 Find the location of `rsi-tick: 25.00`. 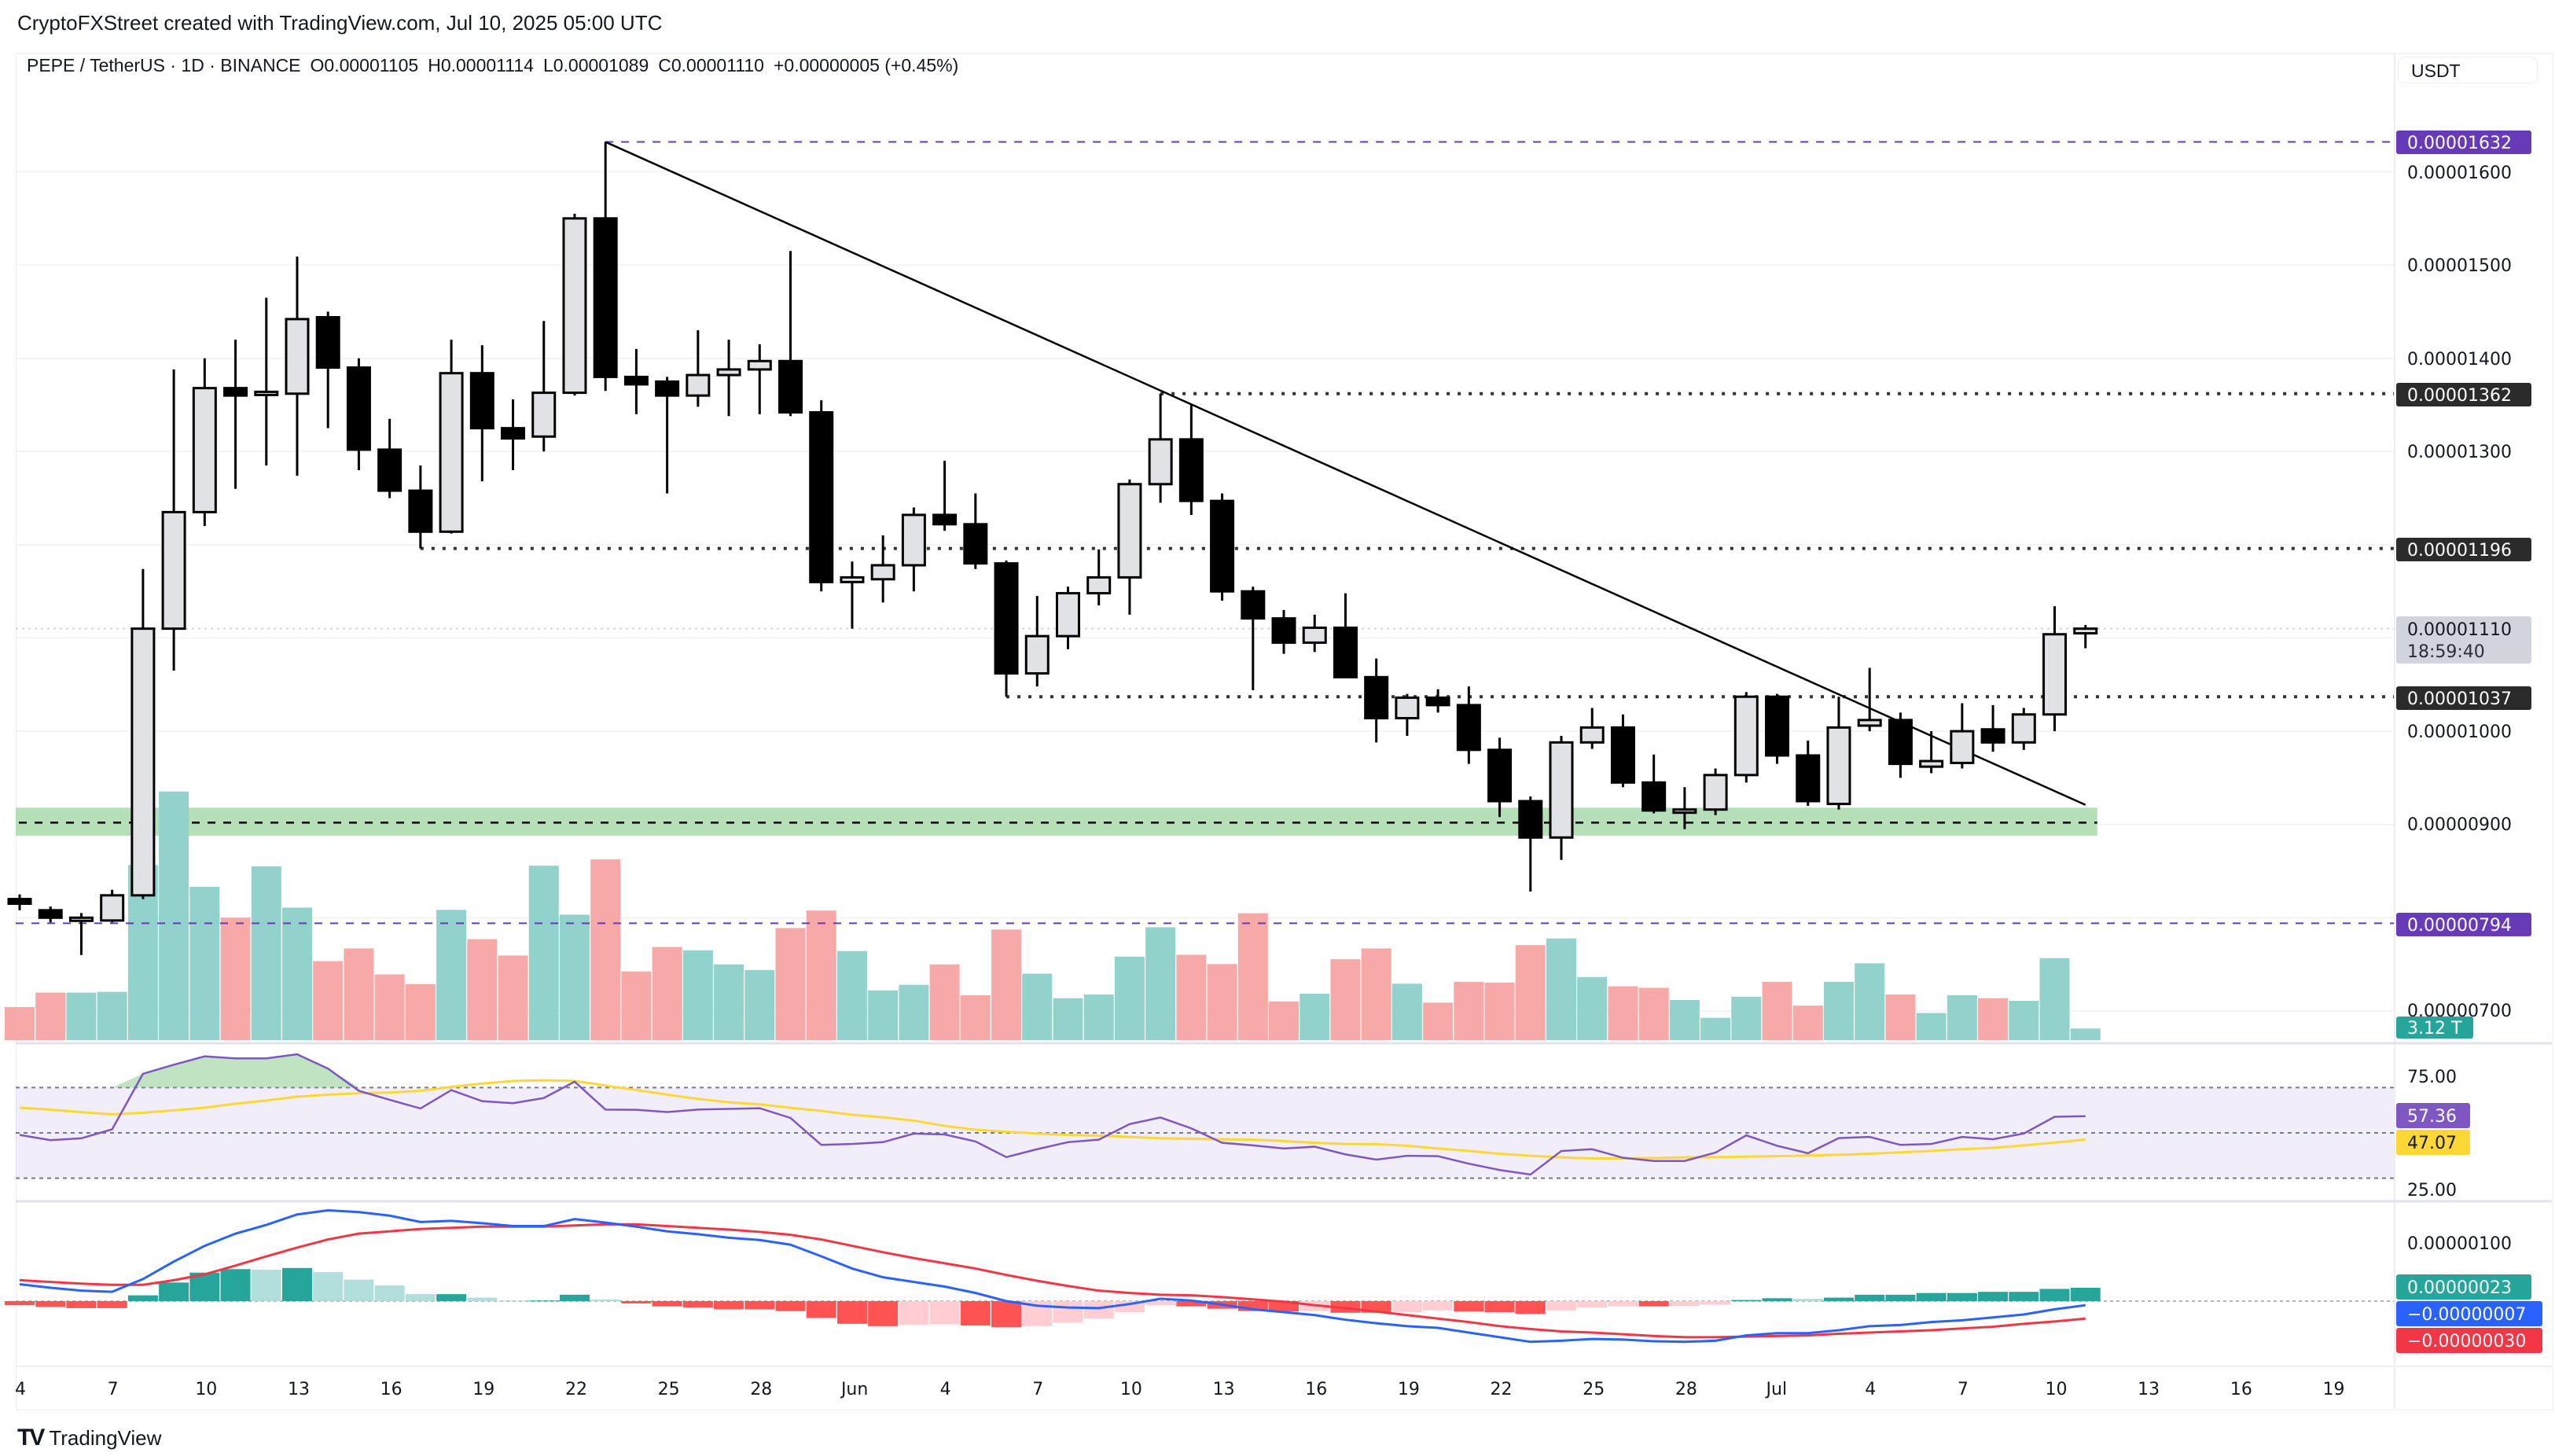

rsi-tick: 25.00 is located at coordinates (2432, 1190).